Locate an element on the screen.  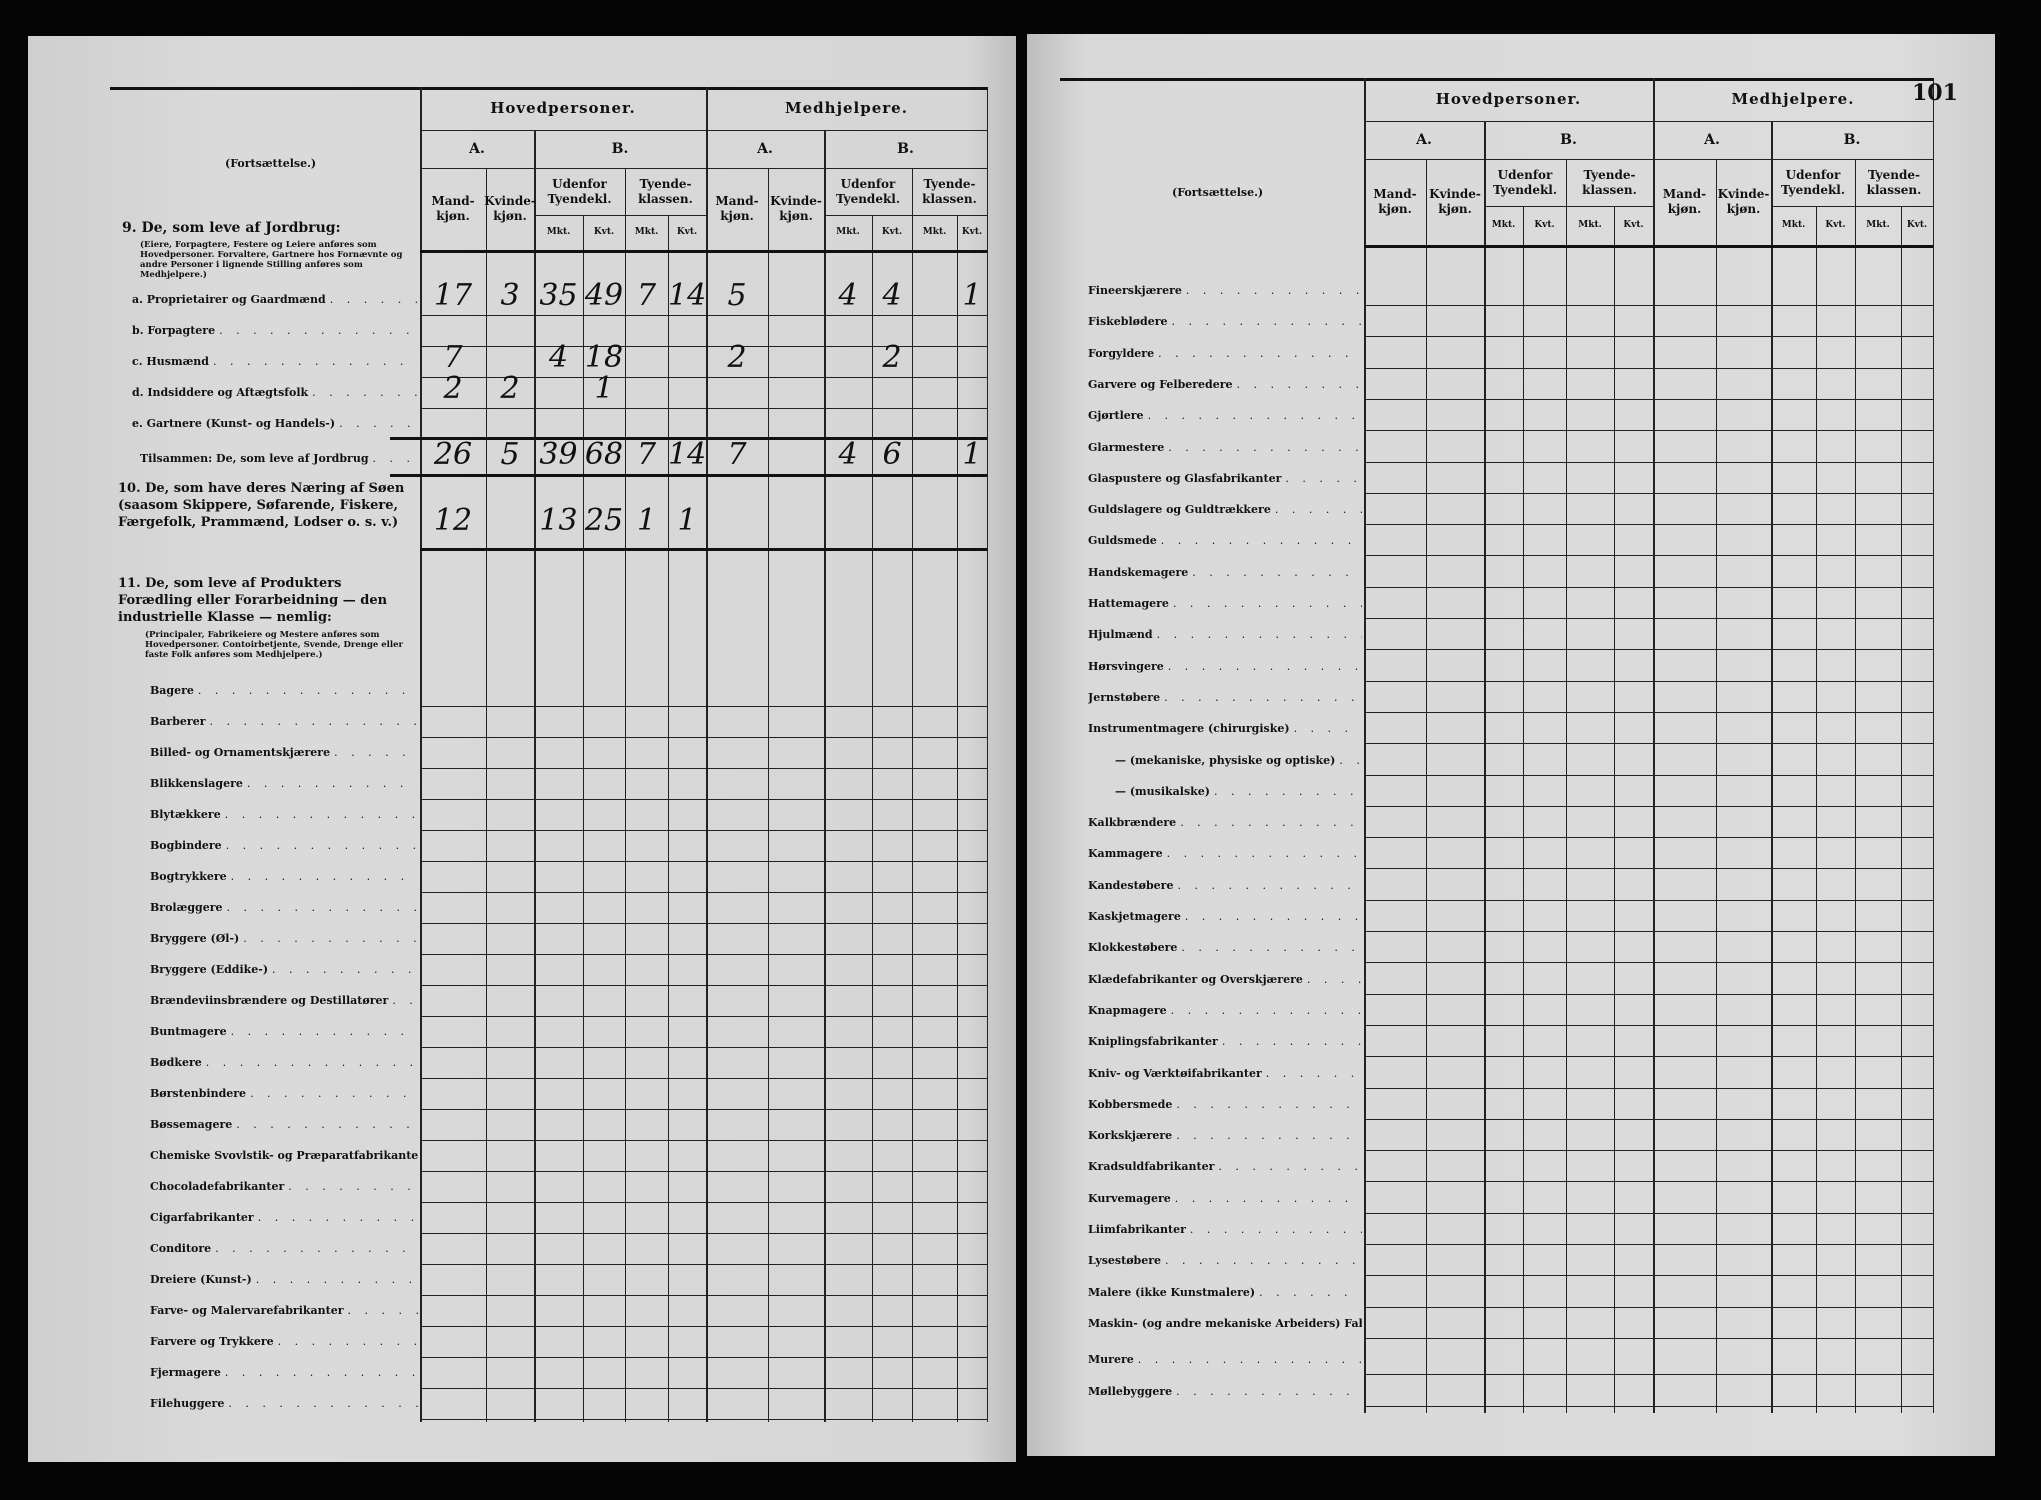
row-label: Bogbindere is located at coordinates (186, 845).